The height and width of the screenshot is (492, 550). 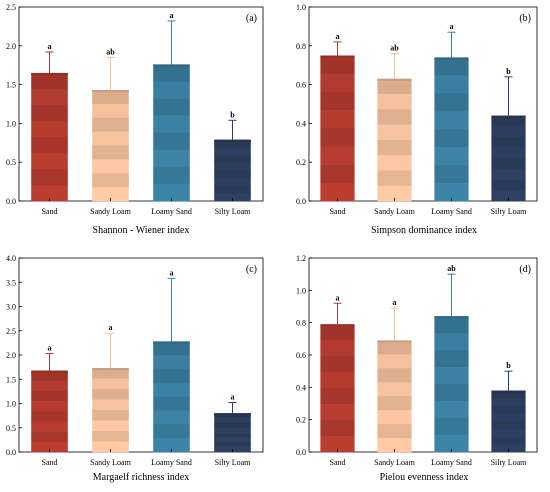 What do you see at coordinates (171, 211) in the screenshot?
I see `x-tick-label: Loamy Sand` at bounding box center [171, 211].